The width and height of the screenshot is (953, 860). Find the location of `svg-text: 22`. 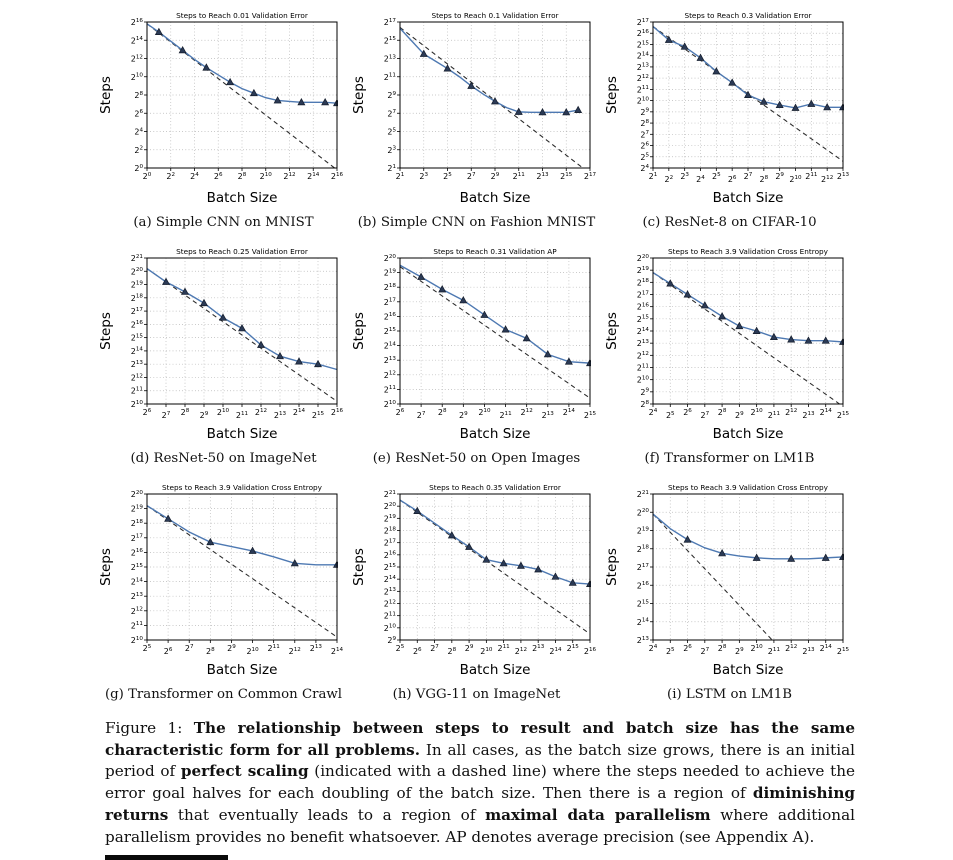

svg-text: 22 is located at coordinates (669, 179).